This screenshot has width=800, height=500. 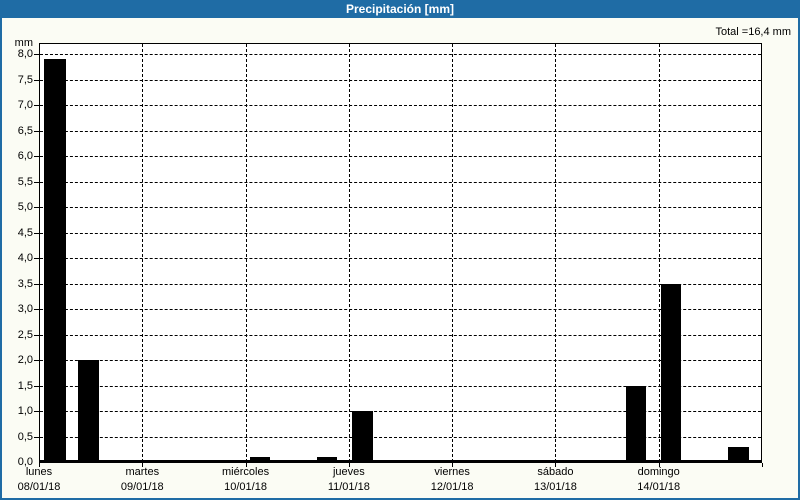 I want to click on y-tick-label: 4,5, so click(x=25, y=232).